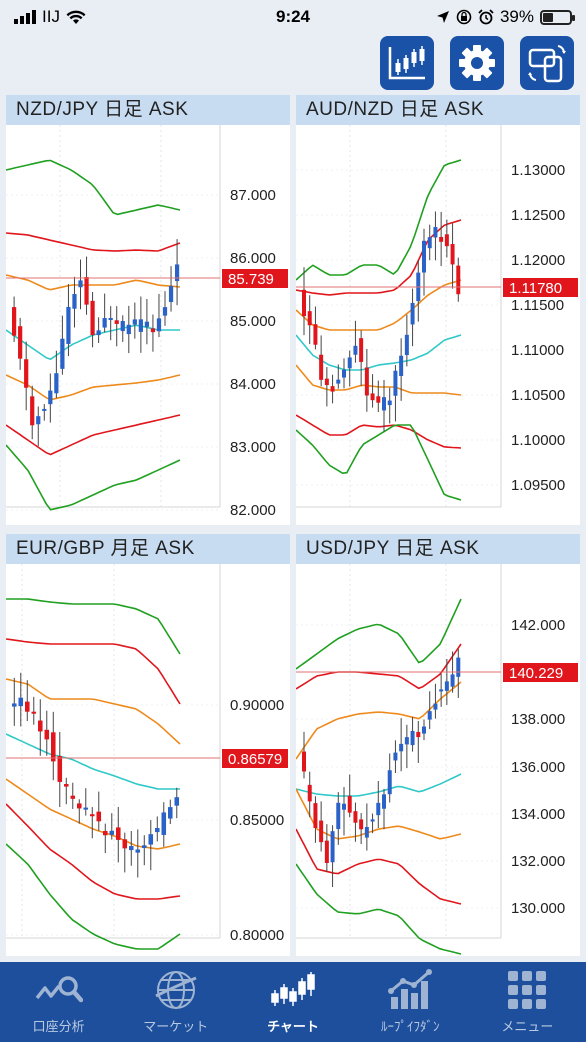 The width and height of the screenshot is (586, 1042). Describe the element at coordinates (547, 63) in the screenshot. I see `rotate-screen-button` at that location.